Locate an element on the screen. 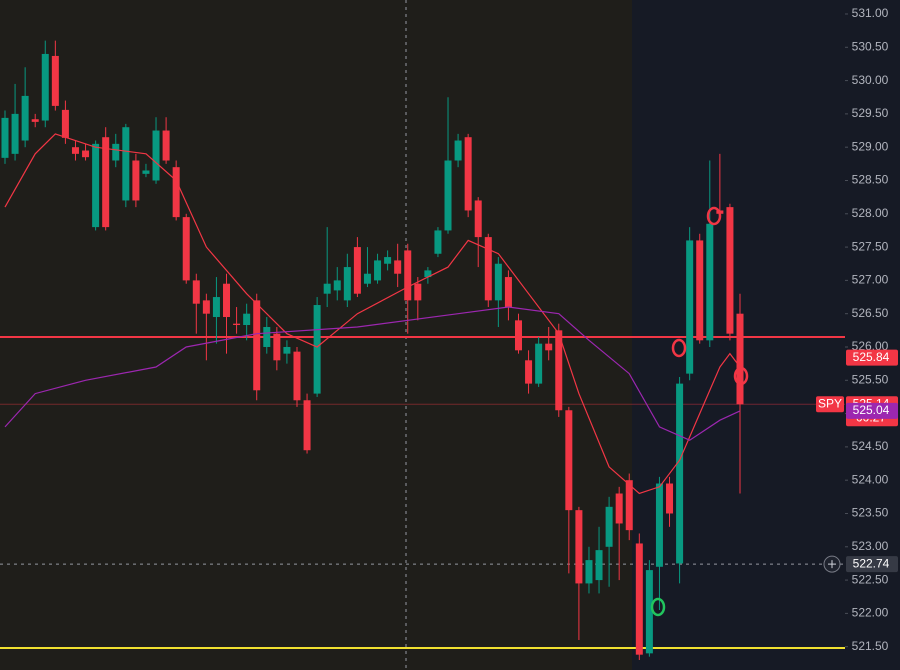 Image resolution: width=900 pixels, height=670 pixels. y-tick-label: 528.00 is located at coordinates (870, 213).